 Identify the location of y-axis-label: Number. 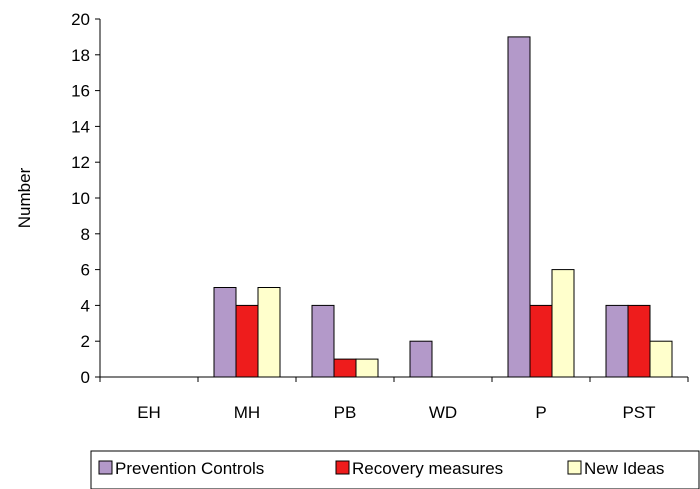
(24, 197).